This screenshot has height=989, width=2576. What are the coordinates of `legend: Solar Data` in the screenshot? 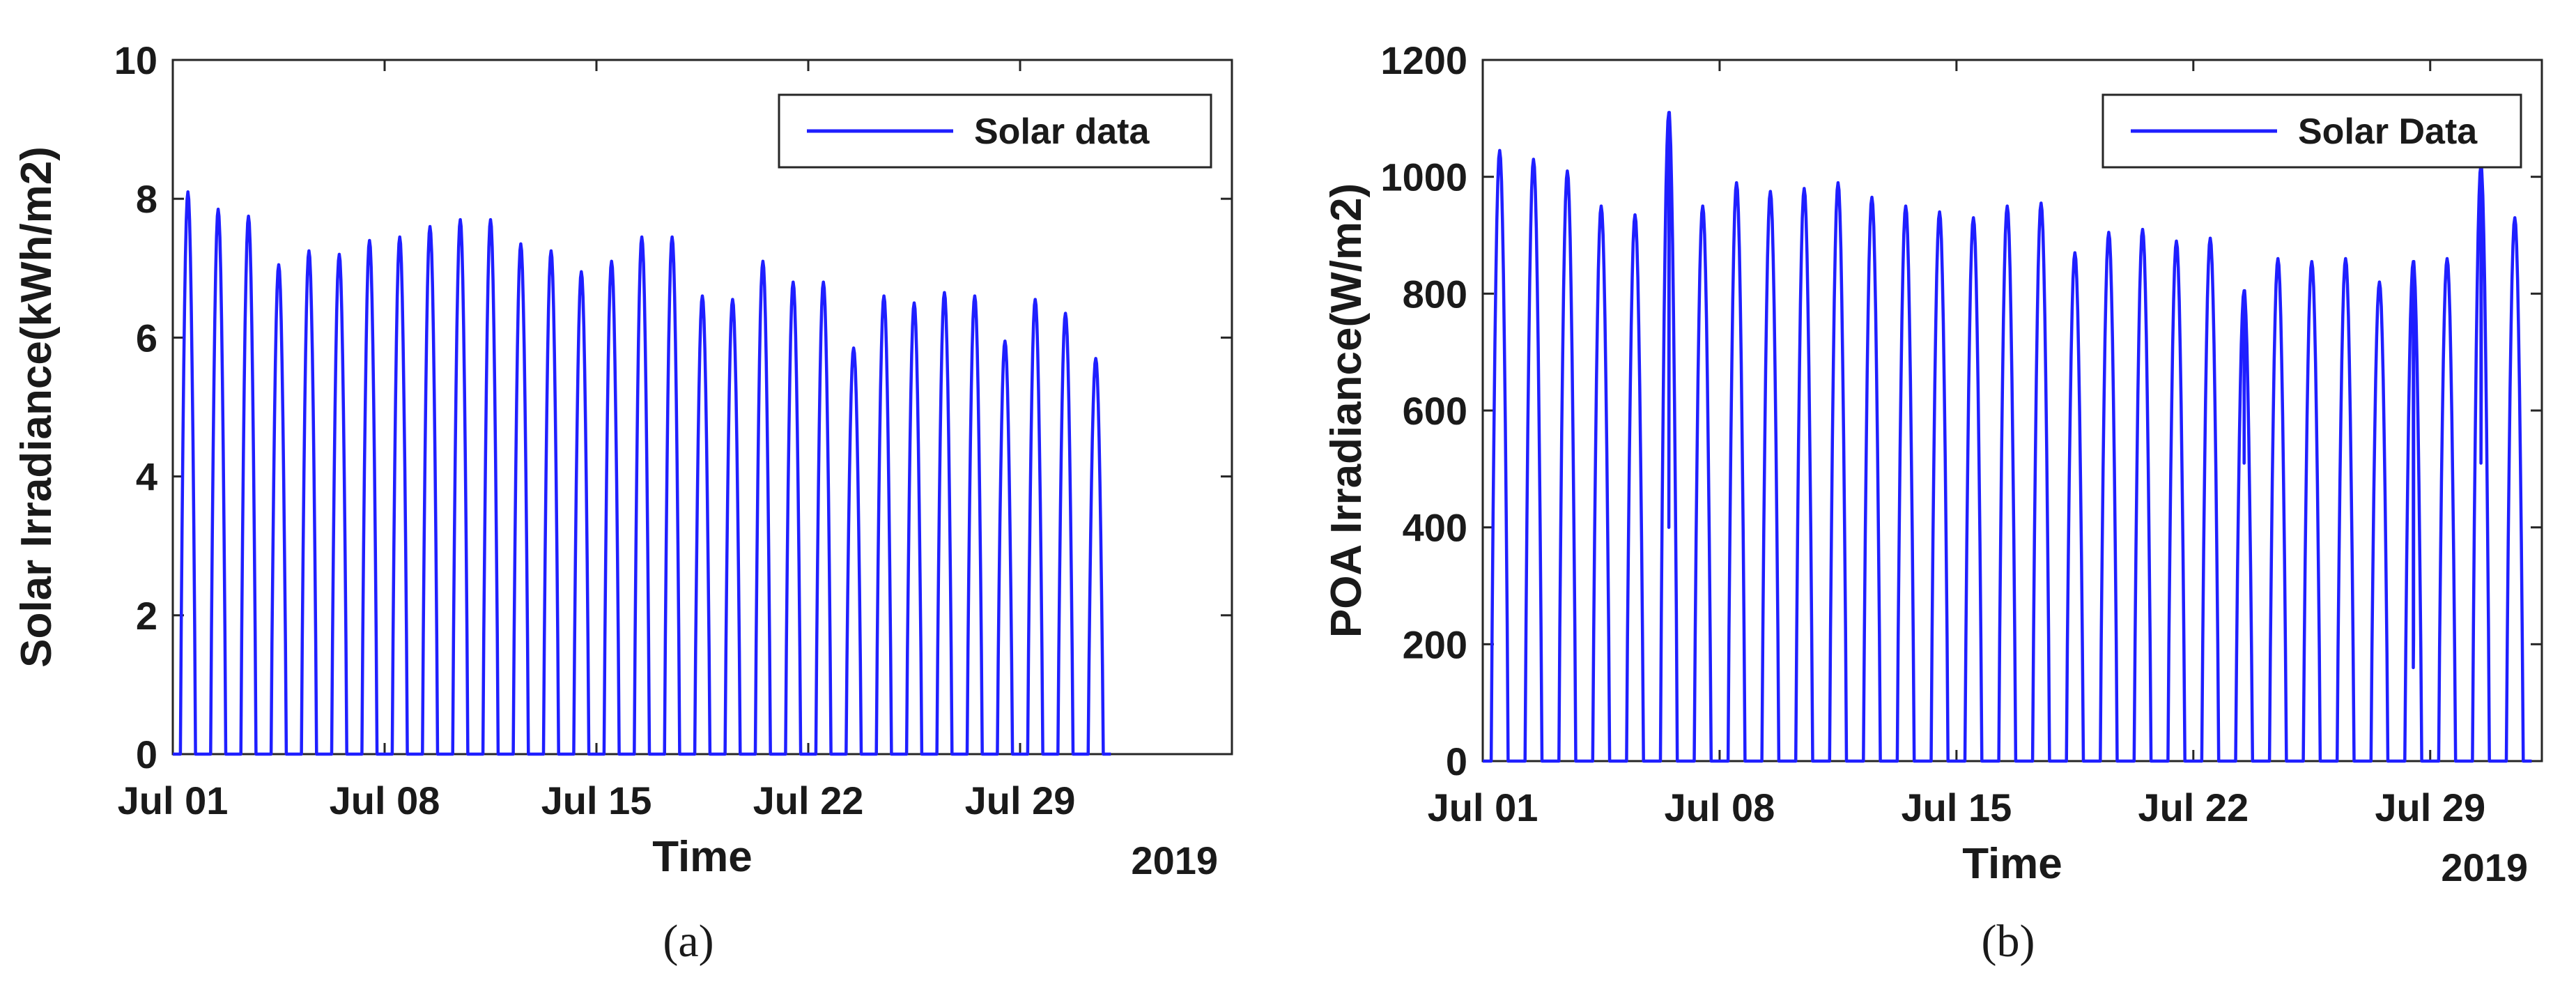 It's located at (2311, 131).